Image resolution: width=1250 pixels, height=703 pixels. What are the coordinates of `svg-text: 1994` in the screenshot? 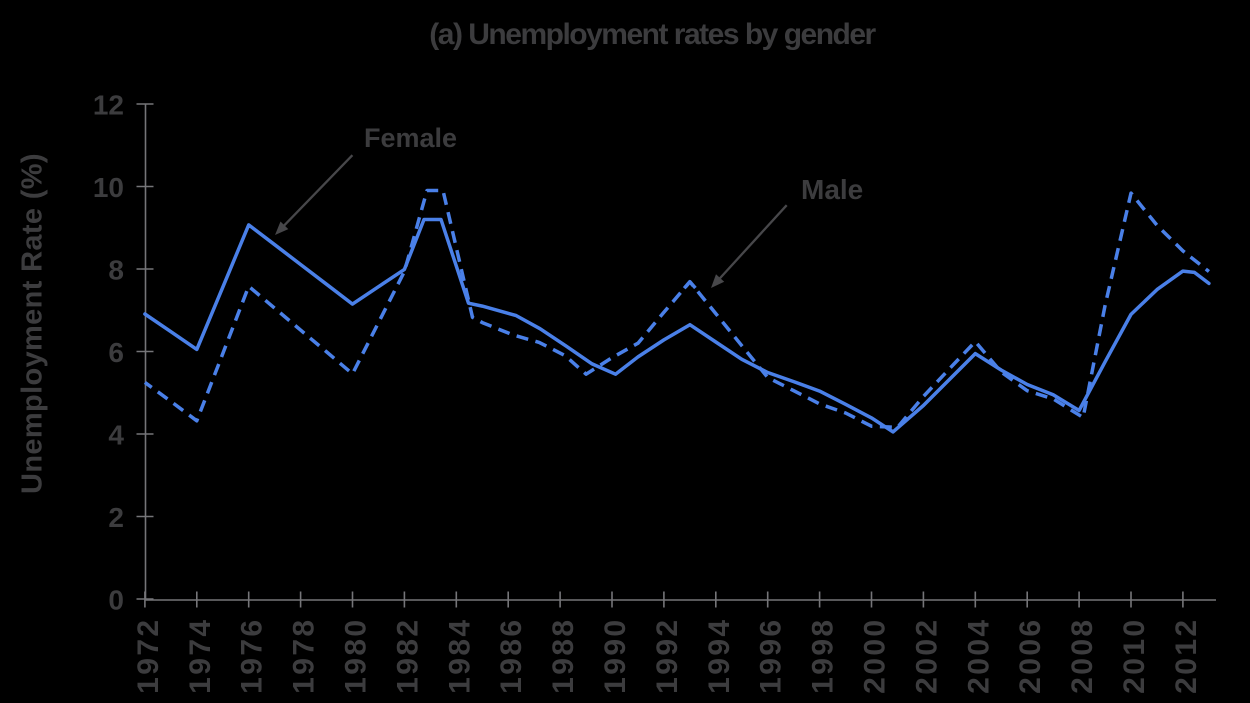 It's located at (719, 656).